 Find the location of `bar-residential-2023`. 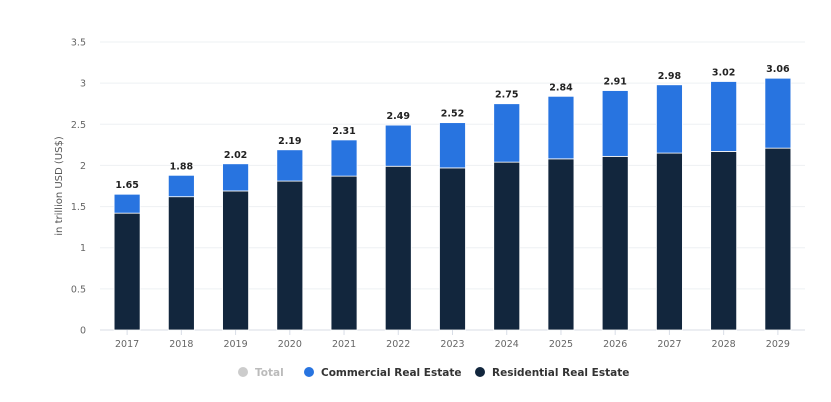

bar-residential-2023 is located at coordinates (452, 249).